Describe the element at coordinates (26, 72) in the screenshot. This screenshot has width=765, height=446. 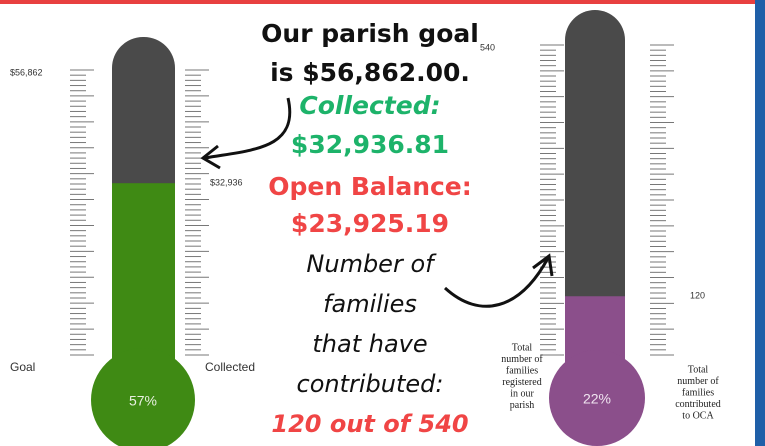
I see `goal-amount: $56,862` at that location.